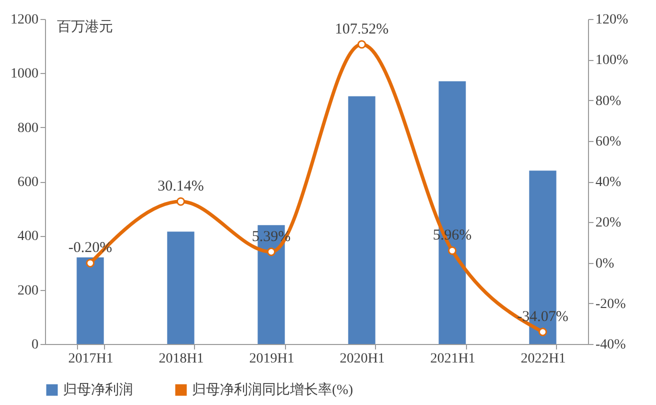  Describe the element at coordinates (605, 264) in the screenshot. I see `y2-tick-label: 0%` at that location.